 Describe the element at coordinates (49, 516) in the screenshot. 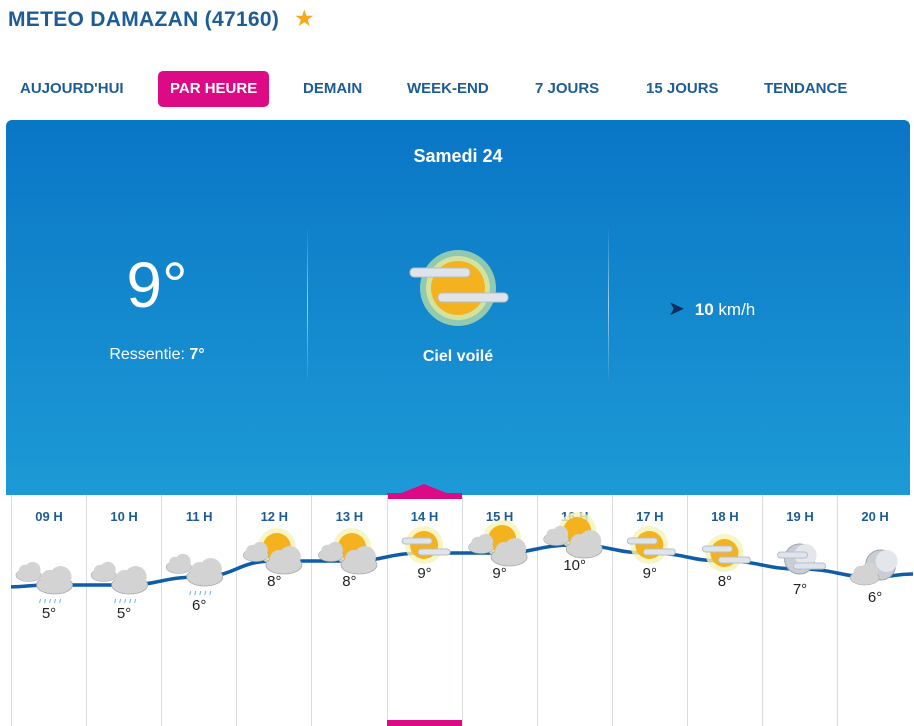

I see `hour-label: 09 H` at that location.